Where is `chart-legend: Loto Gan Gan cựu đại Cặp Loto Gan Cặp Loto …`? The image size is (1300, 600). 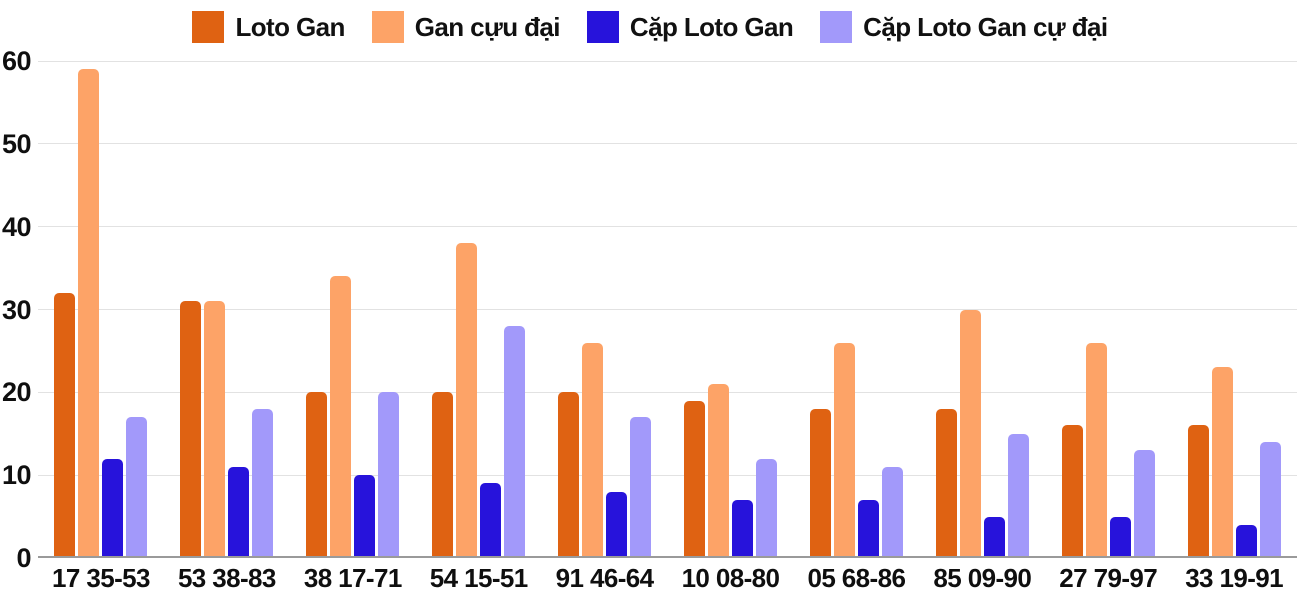
chart-legend: Loto Gan Gan cựu đại Cặp Loto Gan Cặp Loto … is located at coordinates (650, 27).